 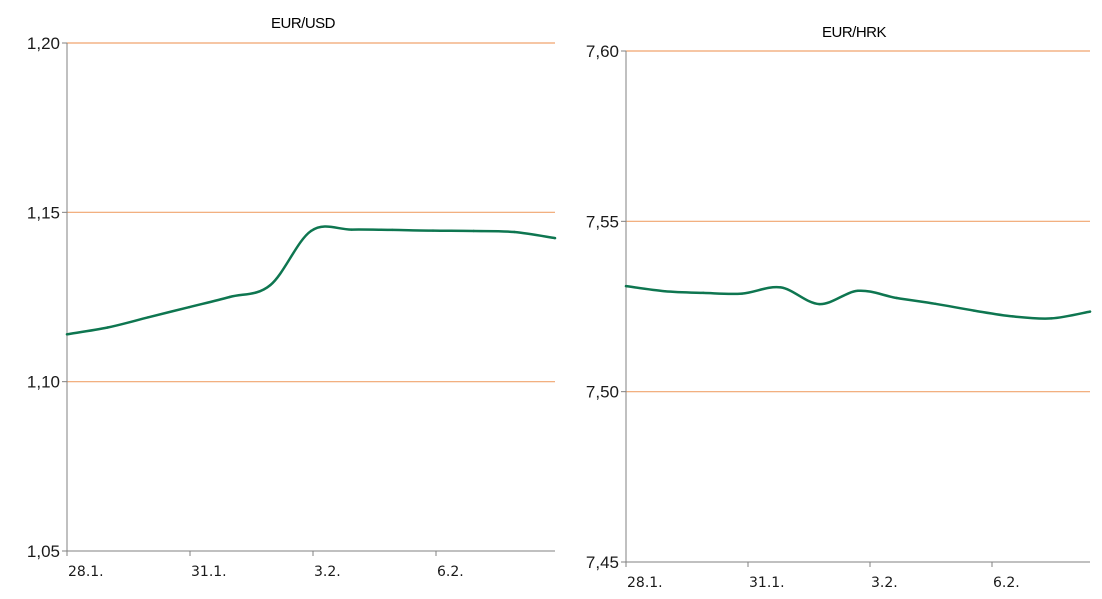 What do you see at coordinates (854, 32) in the screenshot?
I see `eur-hrk-chart-title: EUR/HRK` at bounding box center [854, 32].